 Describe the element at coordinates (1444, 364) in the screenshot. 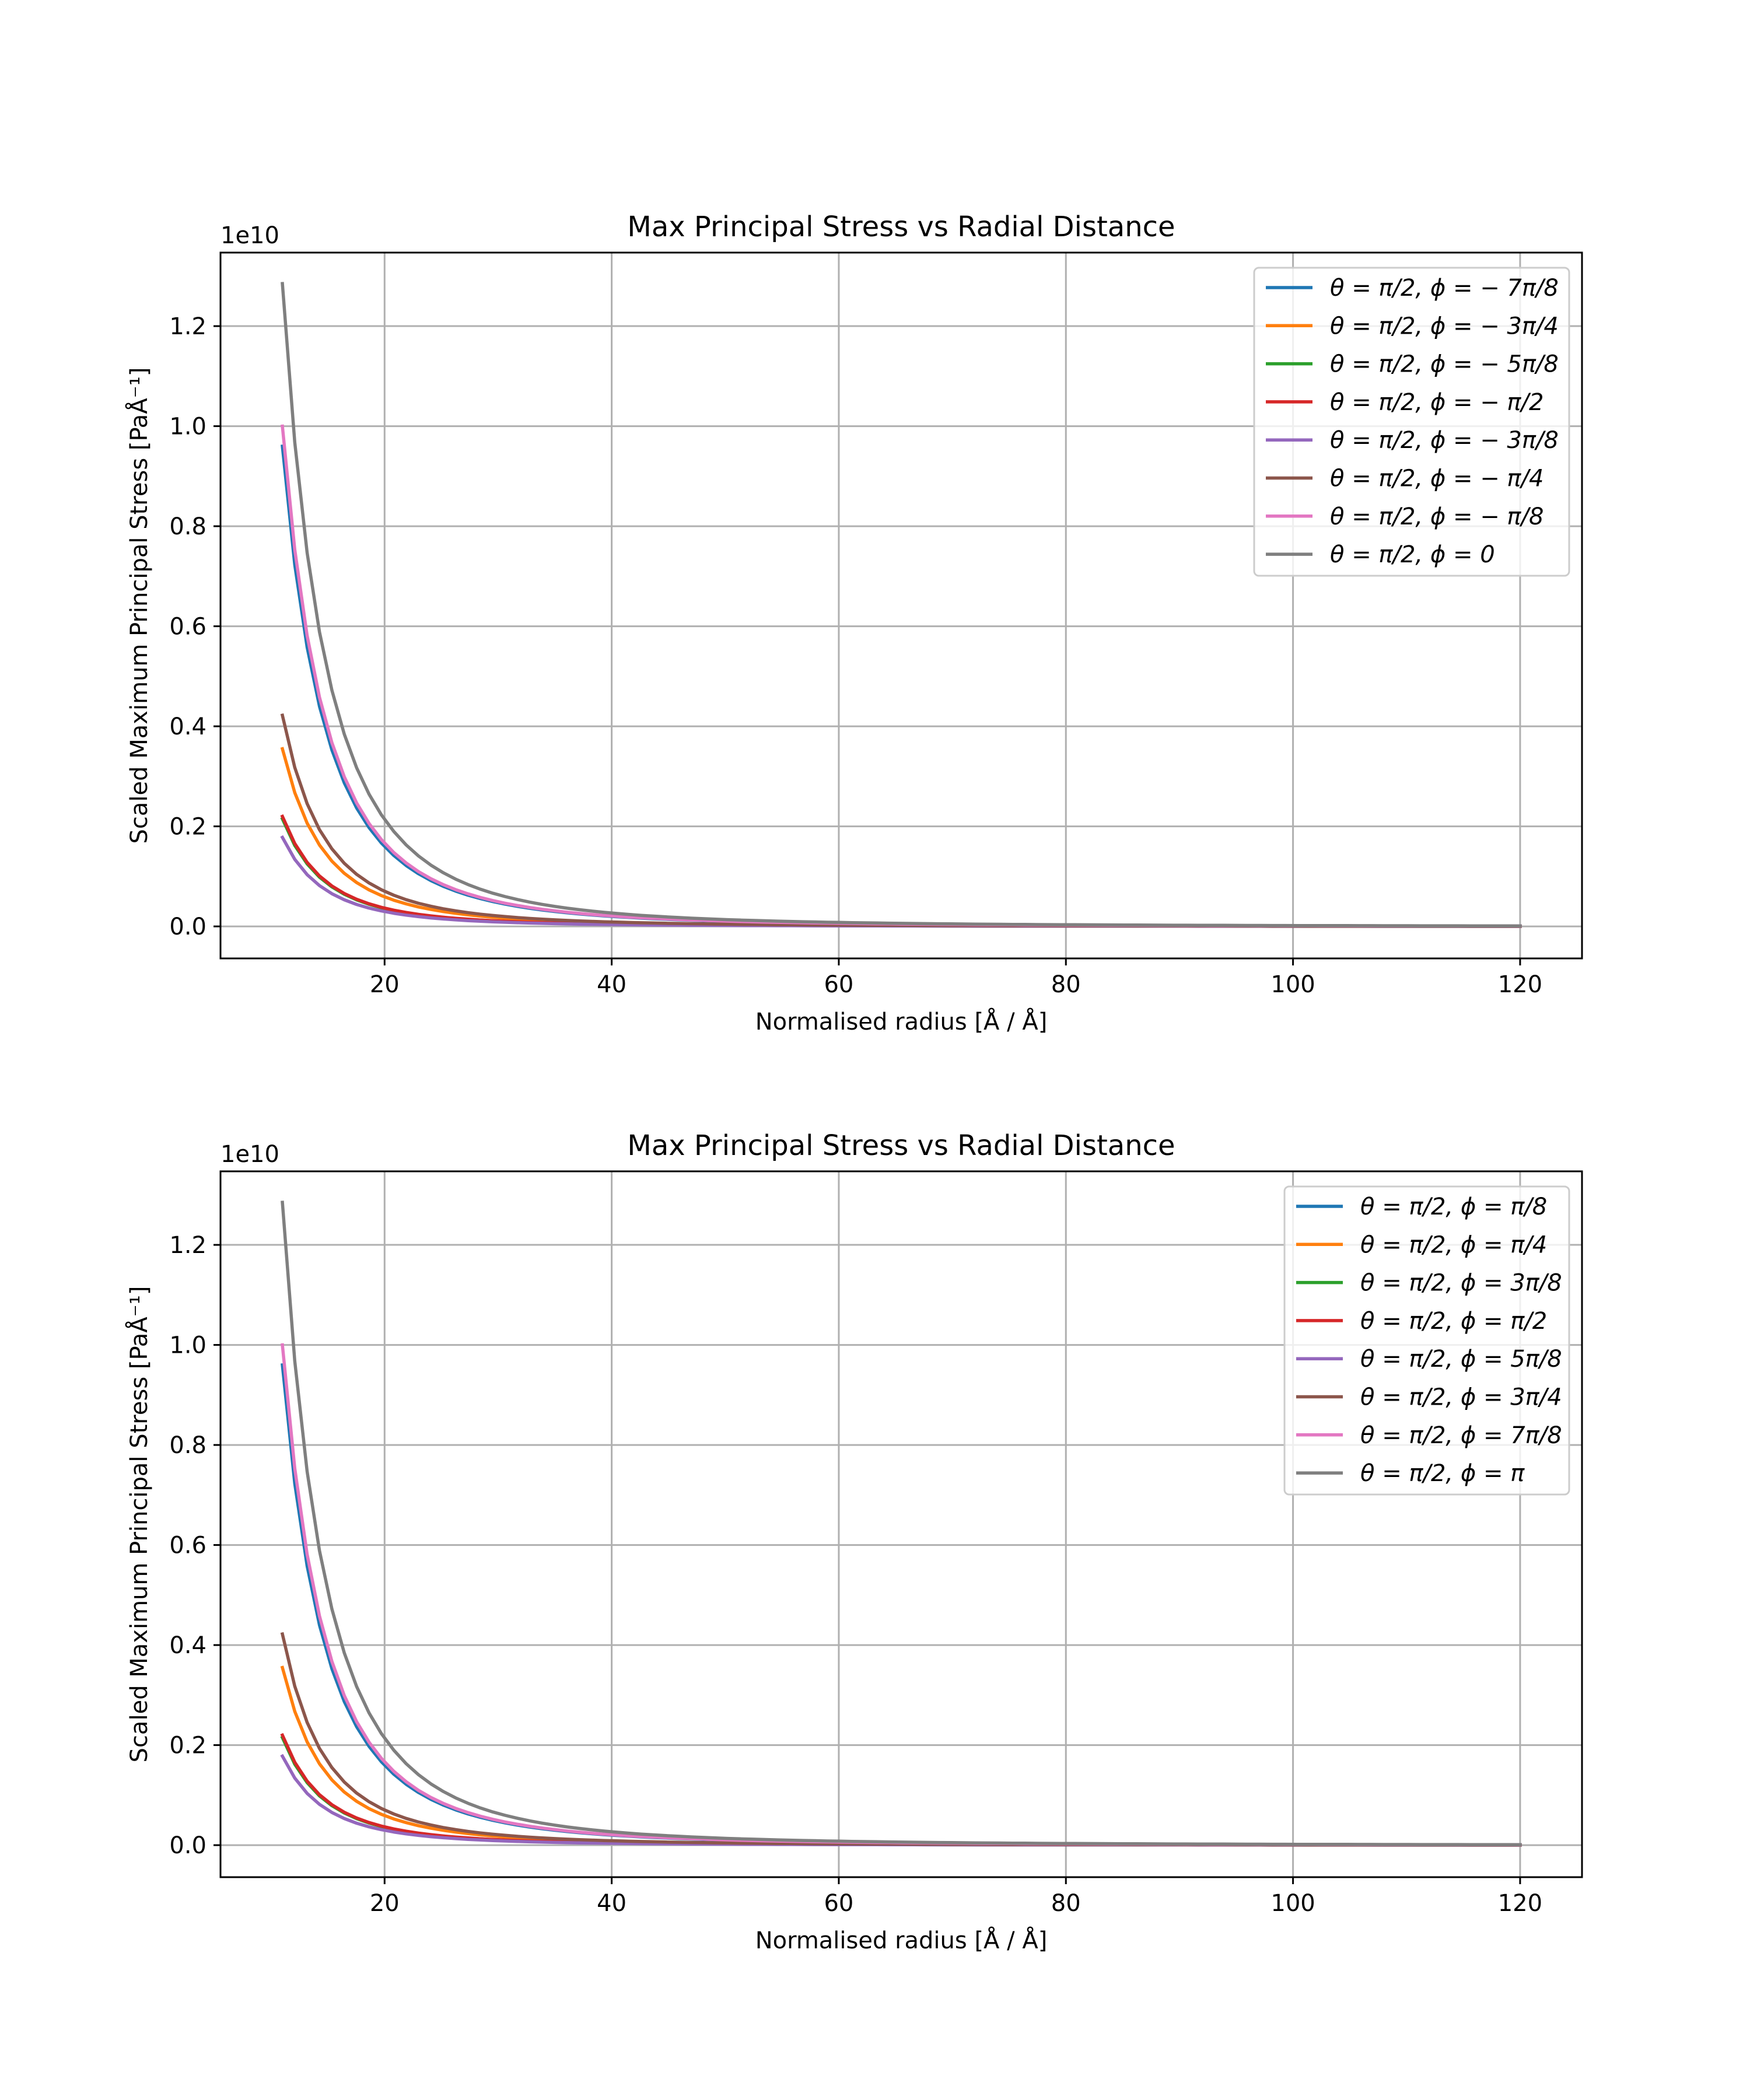

I see `legend-entry: θ = π/2, ϕ = − 5π/8` at that location.